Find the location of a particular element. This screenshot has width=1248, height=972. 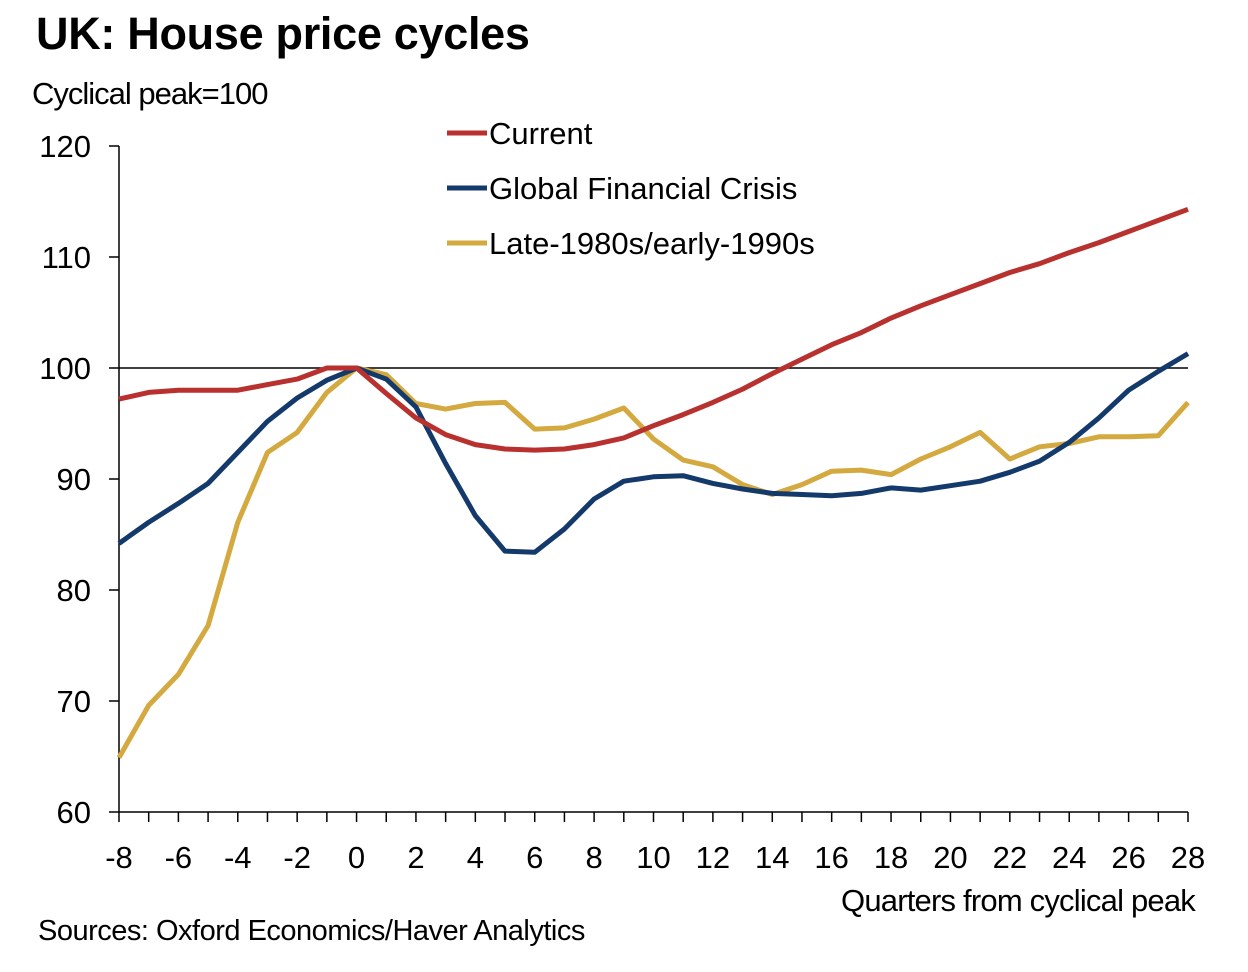

x-tick-label: 12 is located at coordinates (713, 857).